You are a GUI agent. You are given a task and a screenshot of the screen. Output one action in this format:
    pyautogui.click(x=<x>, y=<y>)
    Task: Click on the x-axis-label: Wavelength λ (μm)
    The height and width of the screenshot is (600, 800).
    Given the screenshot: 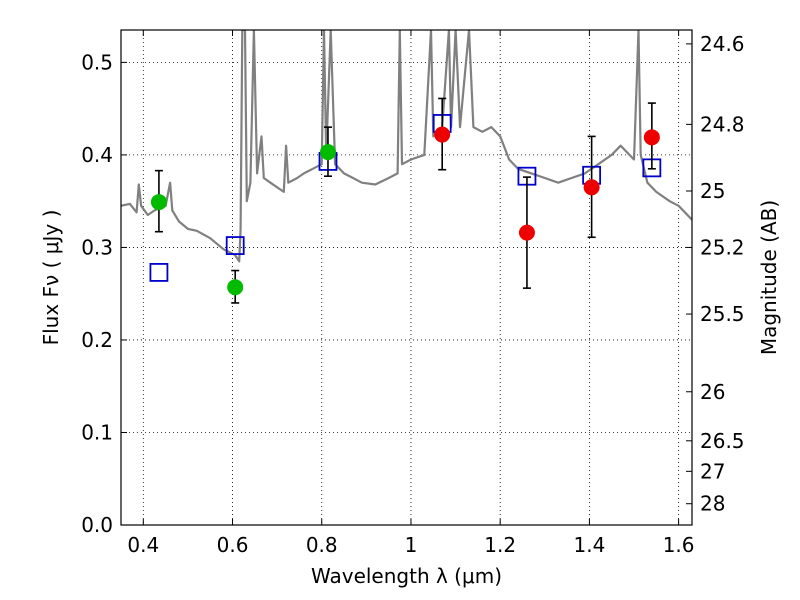 What is the action you would take?
    pyautogui.click(x=406, y=576)
    